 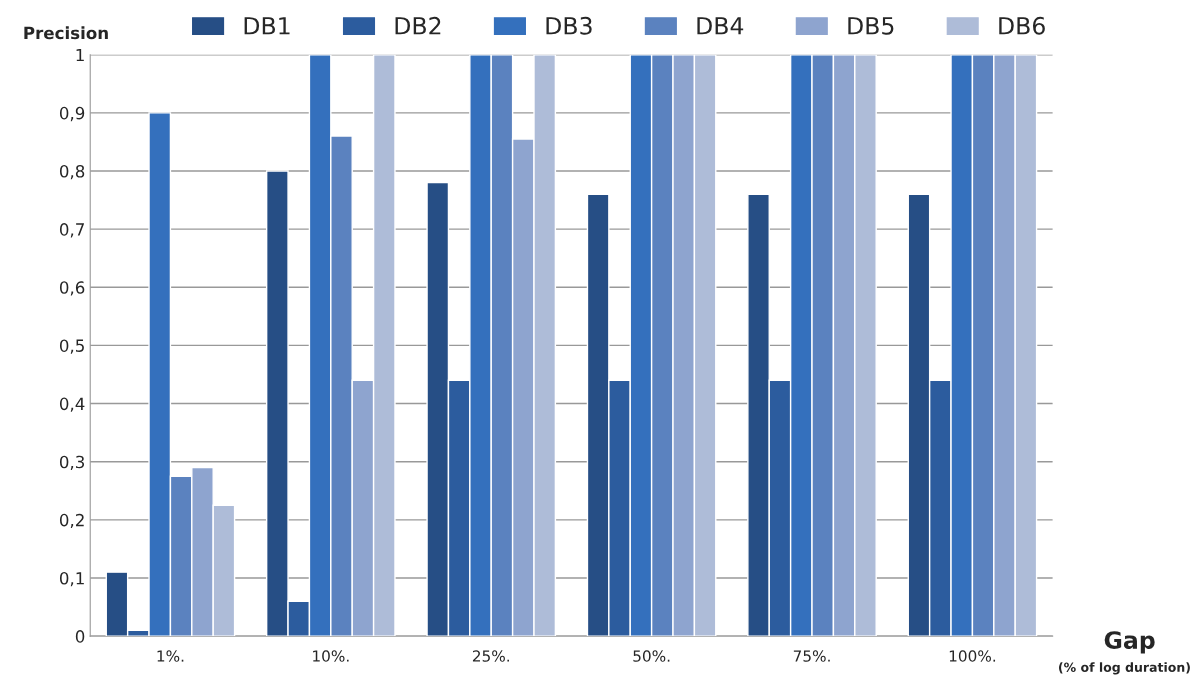 What do you see at coordinates (267, 26) in the screenshot?
I see `legend-label: DB1` at bounding box center [267, 26].